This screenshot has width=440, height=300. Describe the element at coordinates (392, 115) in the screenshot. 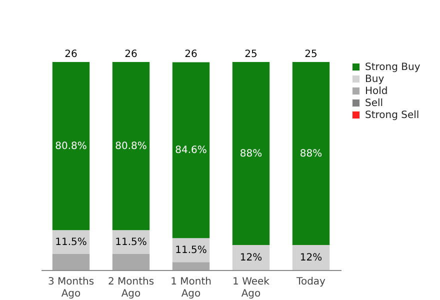

I see `legend-label: Strong Sell` at that location.